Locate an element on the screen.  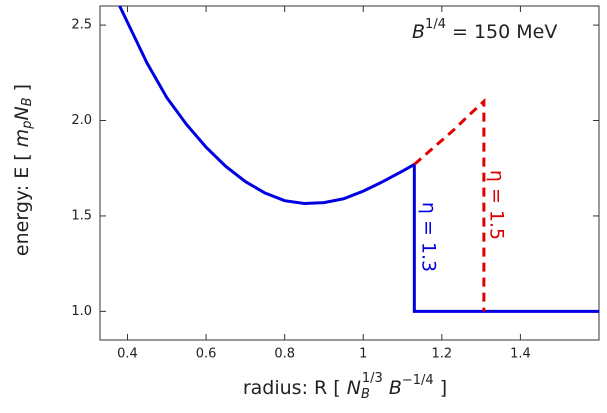
annotation: η = 1.3 is located at coordinates (429, 237).